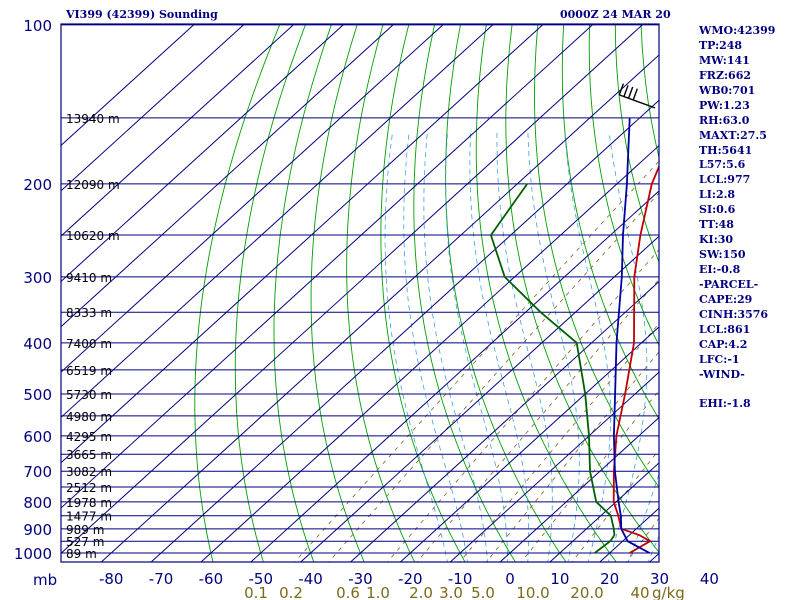 The image size is (800, 600). What do you see at coordinates (717, 210) in the screenshot?
I see `index-item: SI:0.6` at bounding box center [717, 210].